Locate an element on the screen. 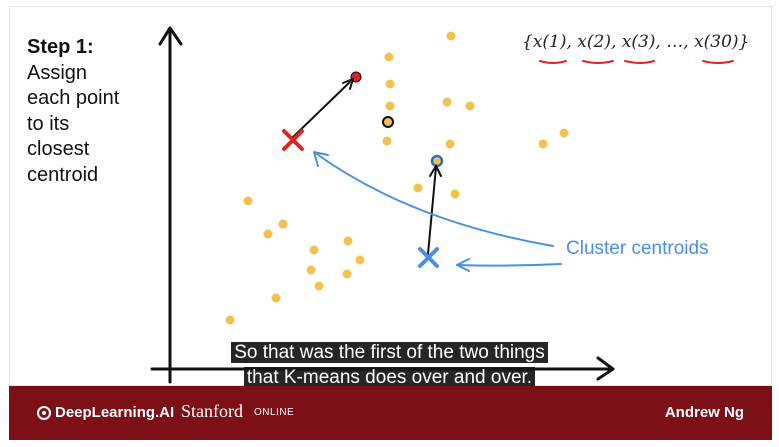  blue-highlighted-point is located at coordinates (437, 161).